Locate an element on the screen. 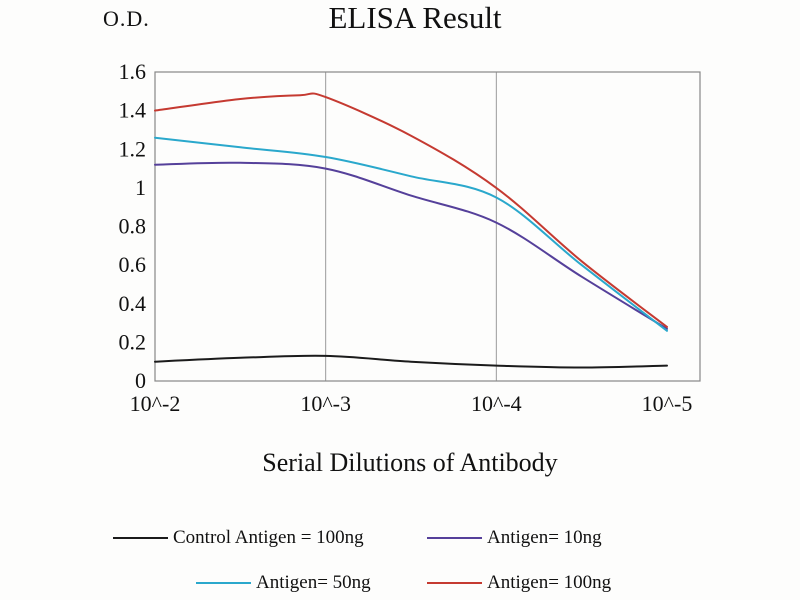 Image resolution: width=800 pixels, height=600 pixels. y-tick-label: 0.2 is located at coordinates (133, 341).